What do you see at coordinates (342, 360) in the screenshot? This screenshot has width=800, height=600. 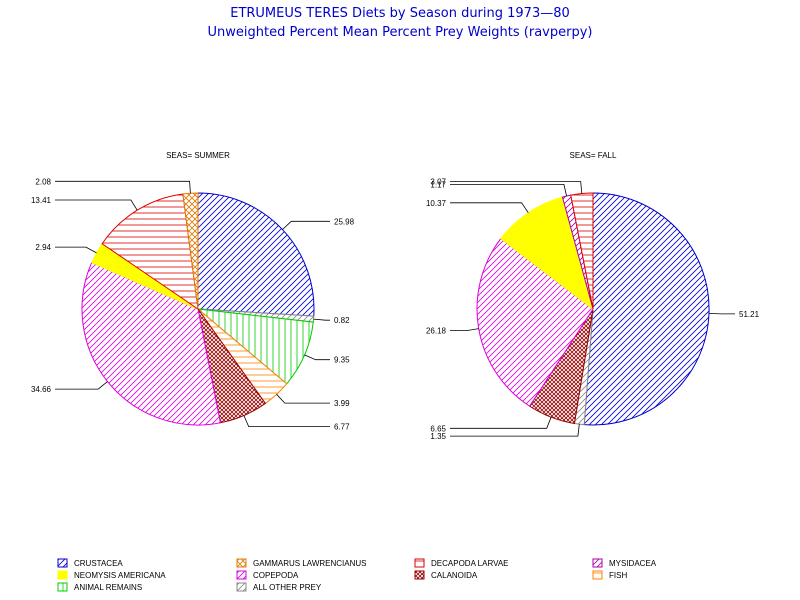 I see `slice-value-label: 9.35` at bounding box center [342, 360].